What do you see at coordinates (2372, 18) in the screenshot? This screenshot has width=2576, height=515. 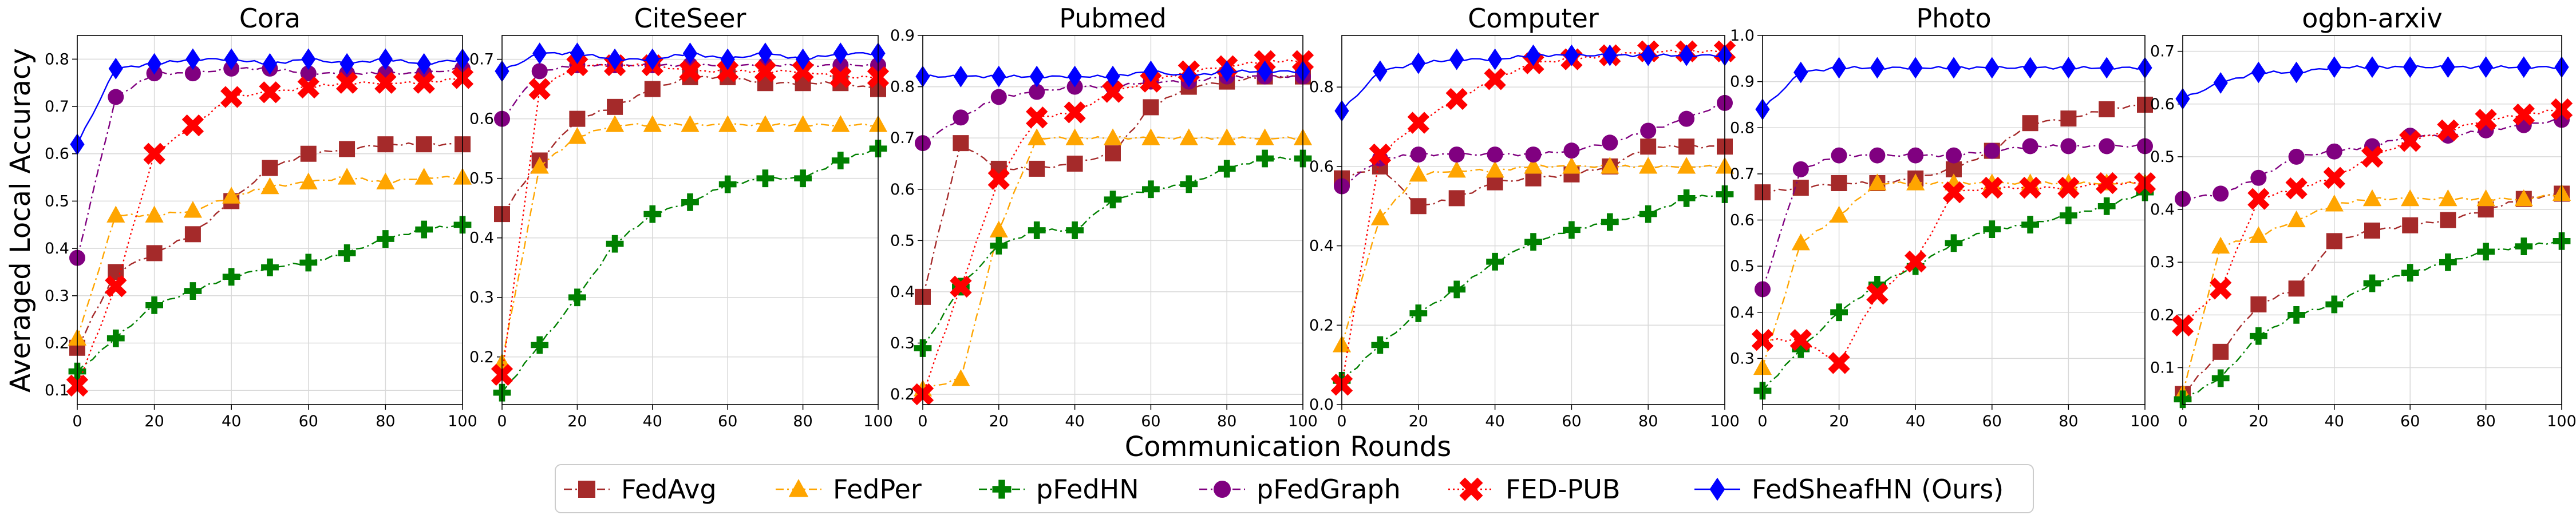 I see `chart-title: ogbn-arxiv` at bounding box center [2372, 18].